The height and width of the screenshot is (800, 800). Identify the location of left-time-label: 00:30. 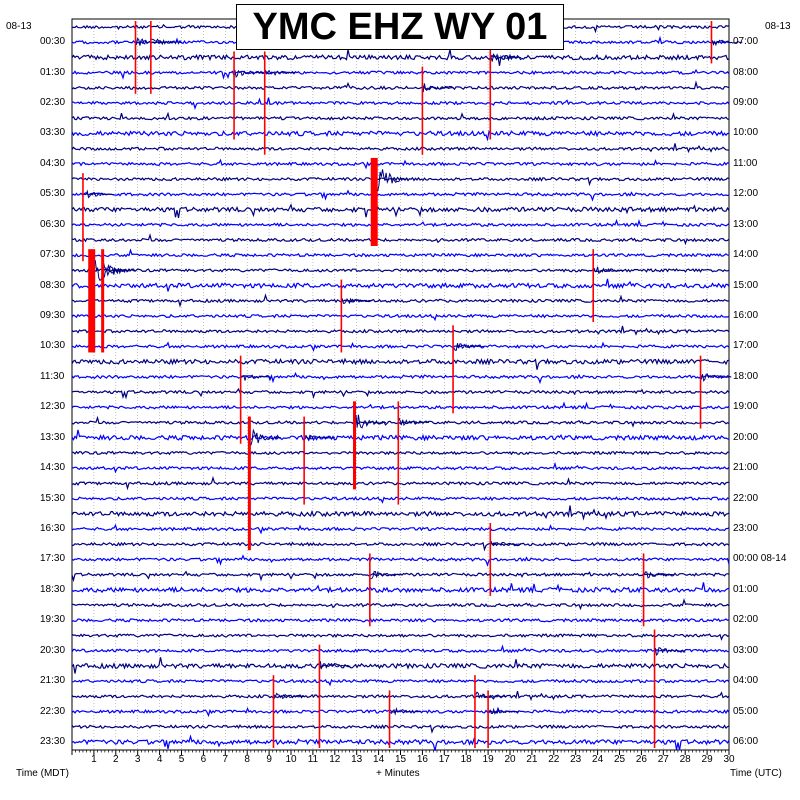
(53, 42).